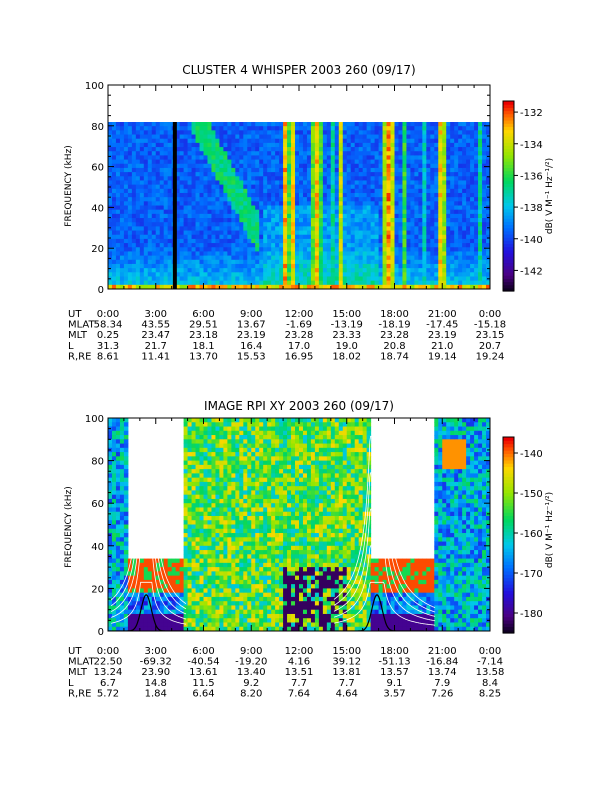 This screenshot has width=600, height=800. Describe the element at coordinates (97, 127) in the screenshot. I see `y-tick-label: 80` at that location.